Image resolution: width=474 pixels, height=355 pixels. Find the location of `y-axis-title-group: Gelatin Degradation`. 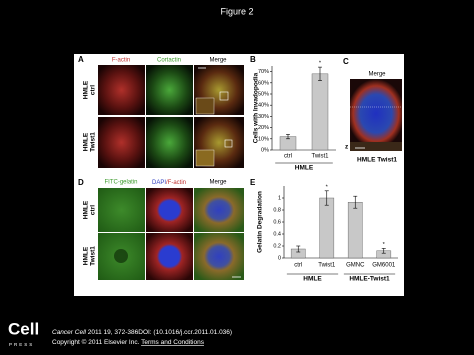

y-axis-title-group: Gelatin Degradation is located at coordinates (260, 222).